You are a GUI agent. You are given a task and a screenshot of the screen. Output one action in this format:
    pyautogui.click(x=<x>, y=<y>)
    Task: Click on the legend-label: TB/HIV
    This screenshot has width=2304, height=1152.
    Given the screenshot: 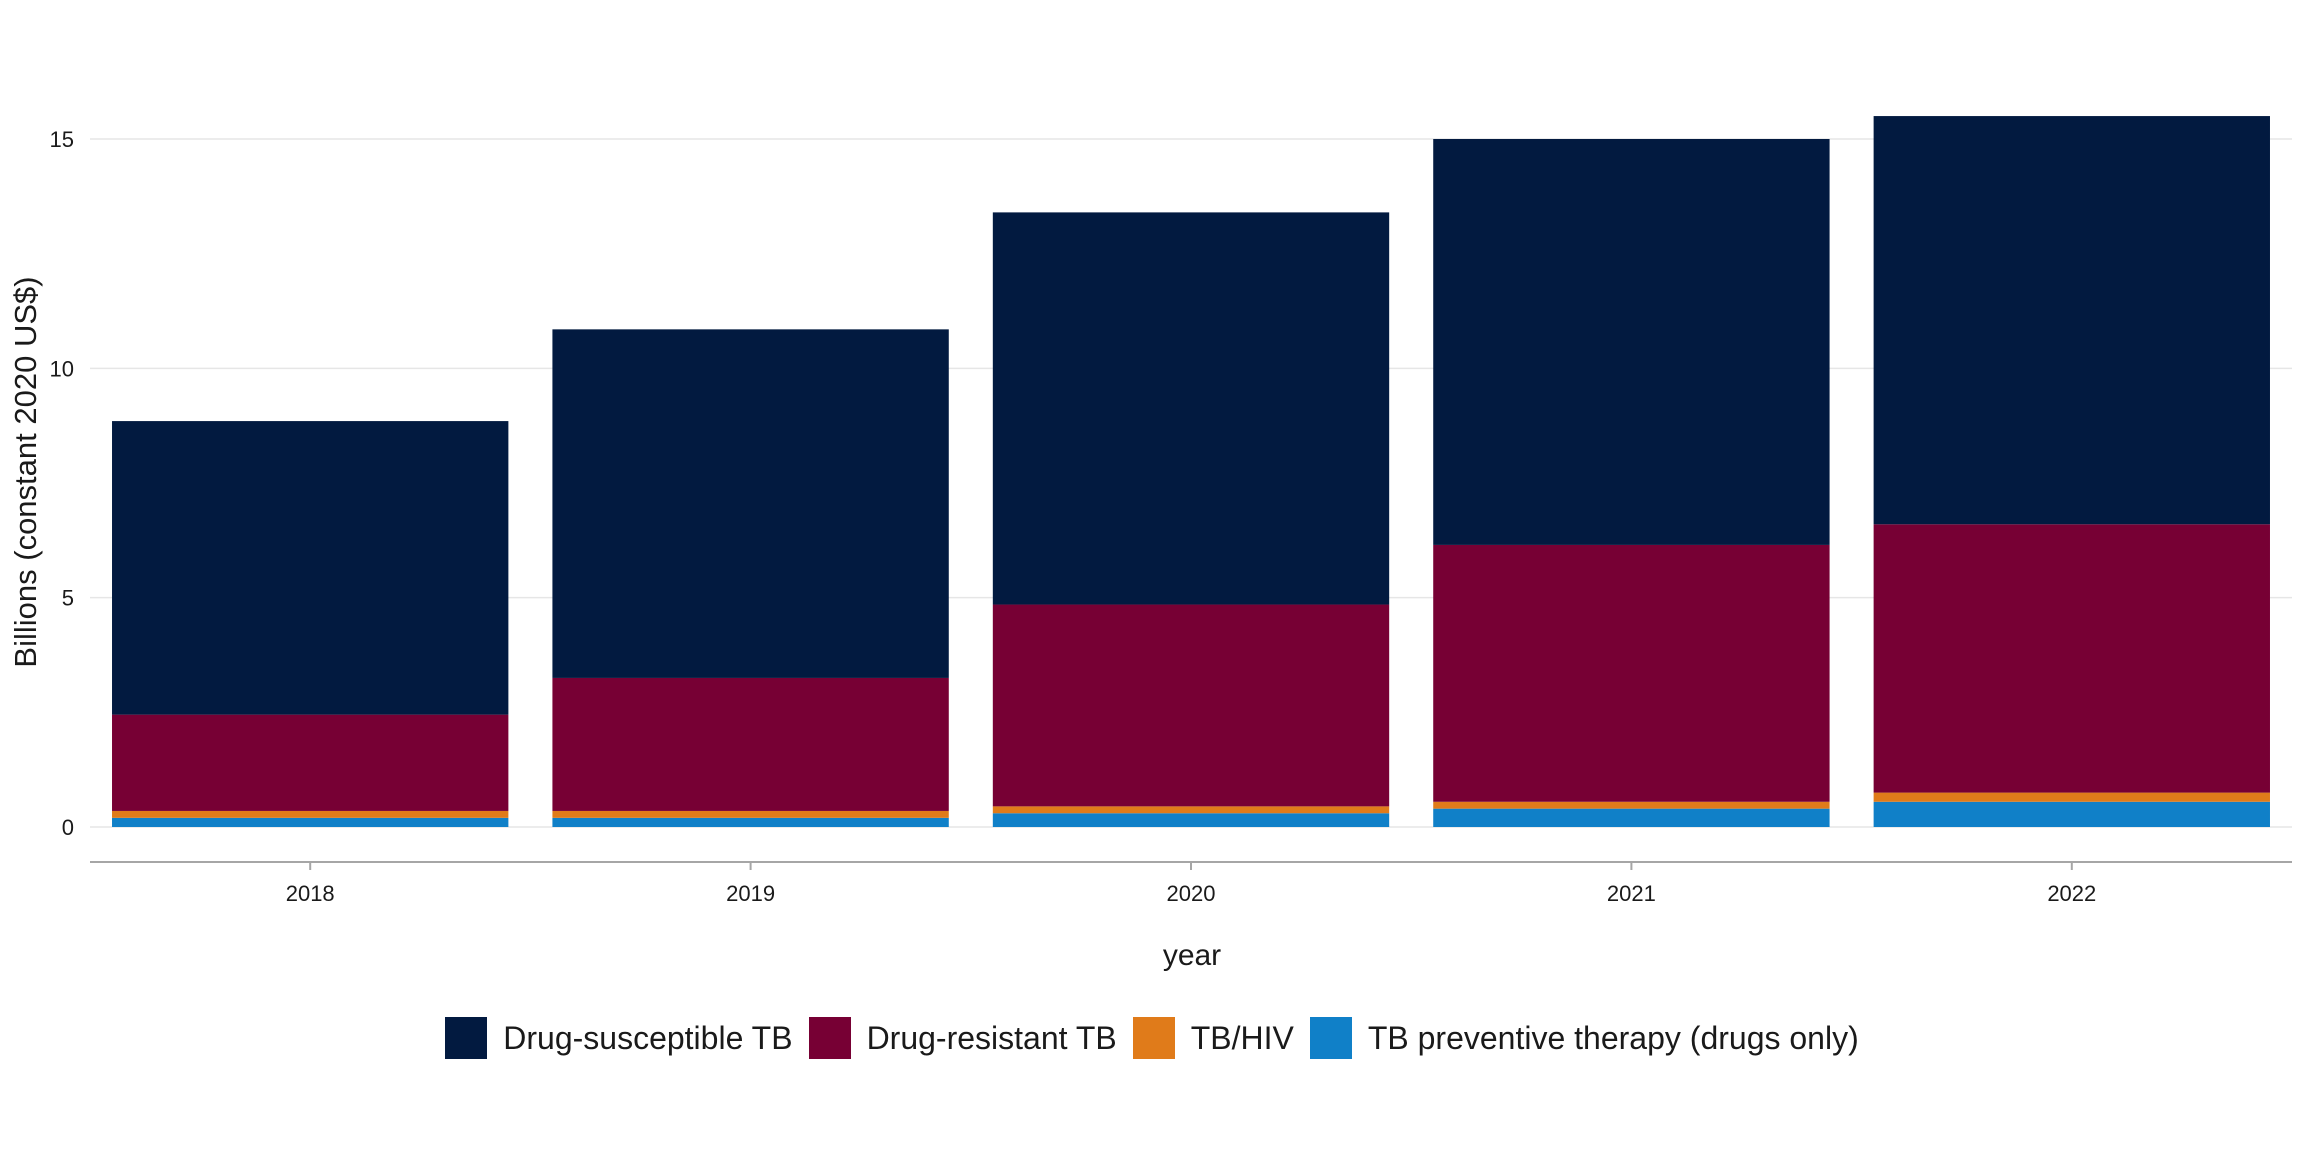 What is the action you would take?
    pyautogui.click(x=1242, y=1037)
    